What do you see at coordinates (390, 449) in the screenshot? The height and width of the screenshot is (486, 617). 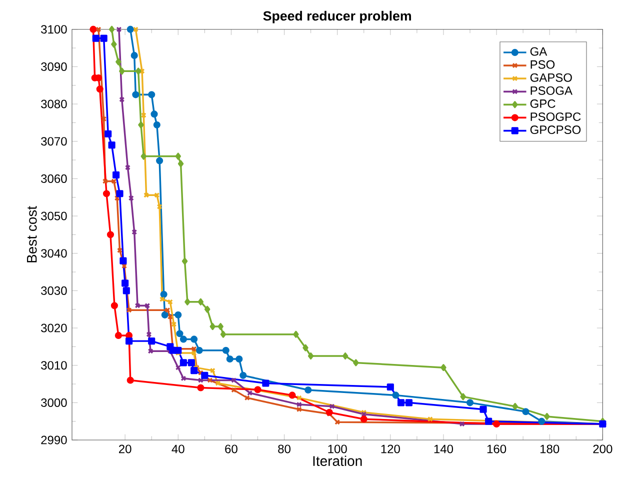 I see `x-tick-label: 120` at bounding box center [390, 449].